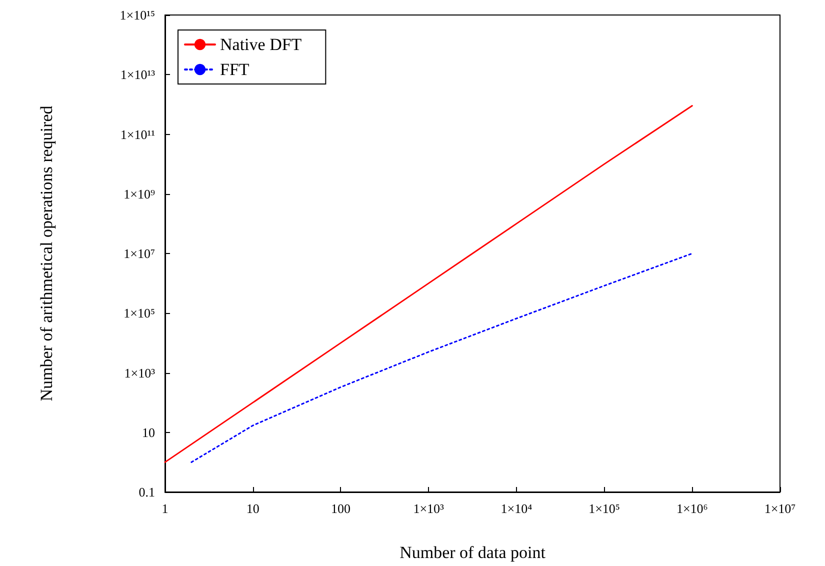 This screenshot has width=825, height=566. Describe the element at coordinates (235, 69) in the screenshot. I see `legend-label: FFT` at that location.